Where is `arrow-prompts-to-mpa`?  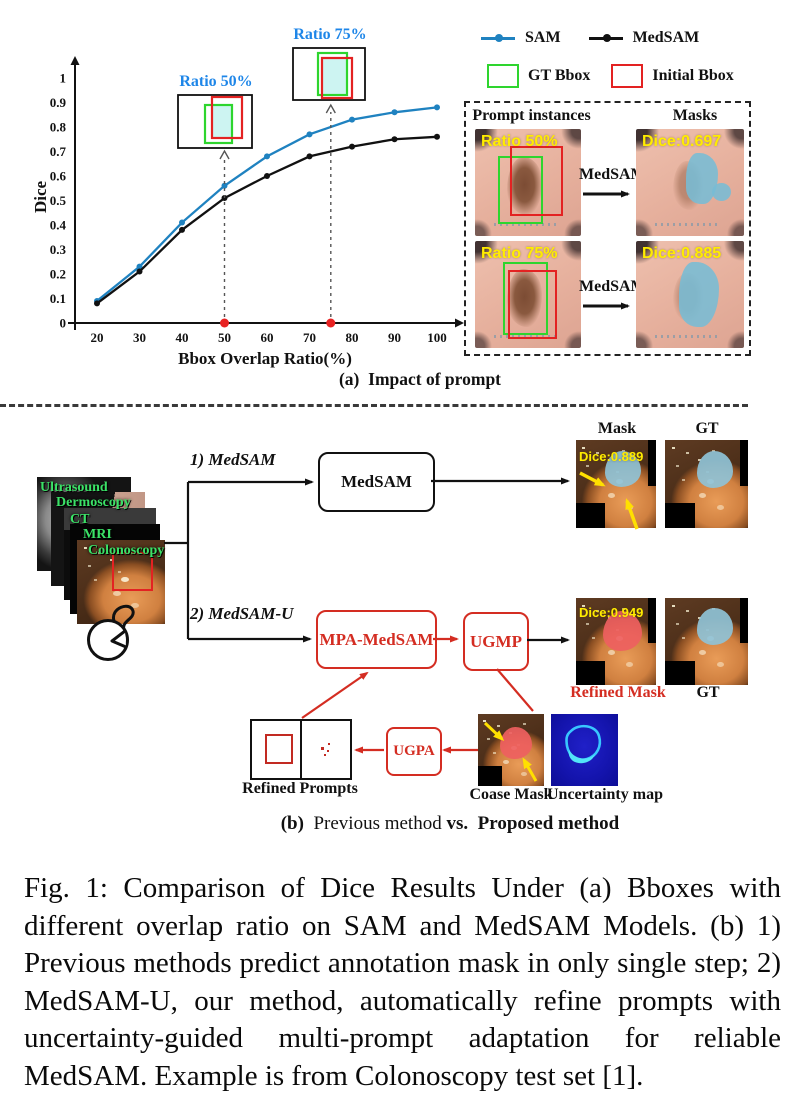
arrow-prompts-to-mpa is located at coordinates (335, 695).